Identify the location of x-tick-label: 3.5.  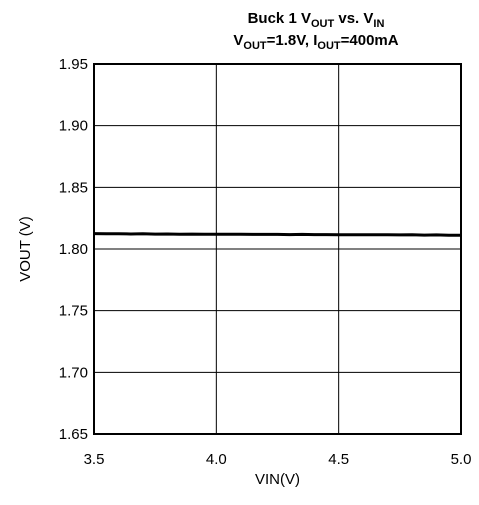
(94, 459).